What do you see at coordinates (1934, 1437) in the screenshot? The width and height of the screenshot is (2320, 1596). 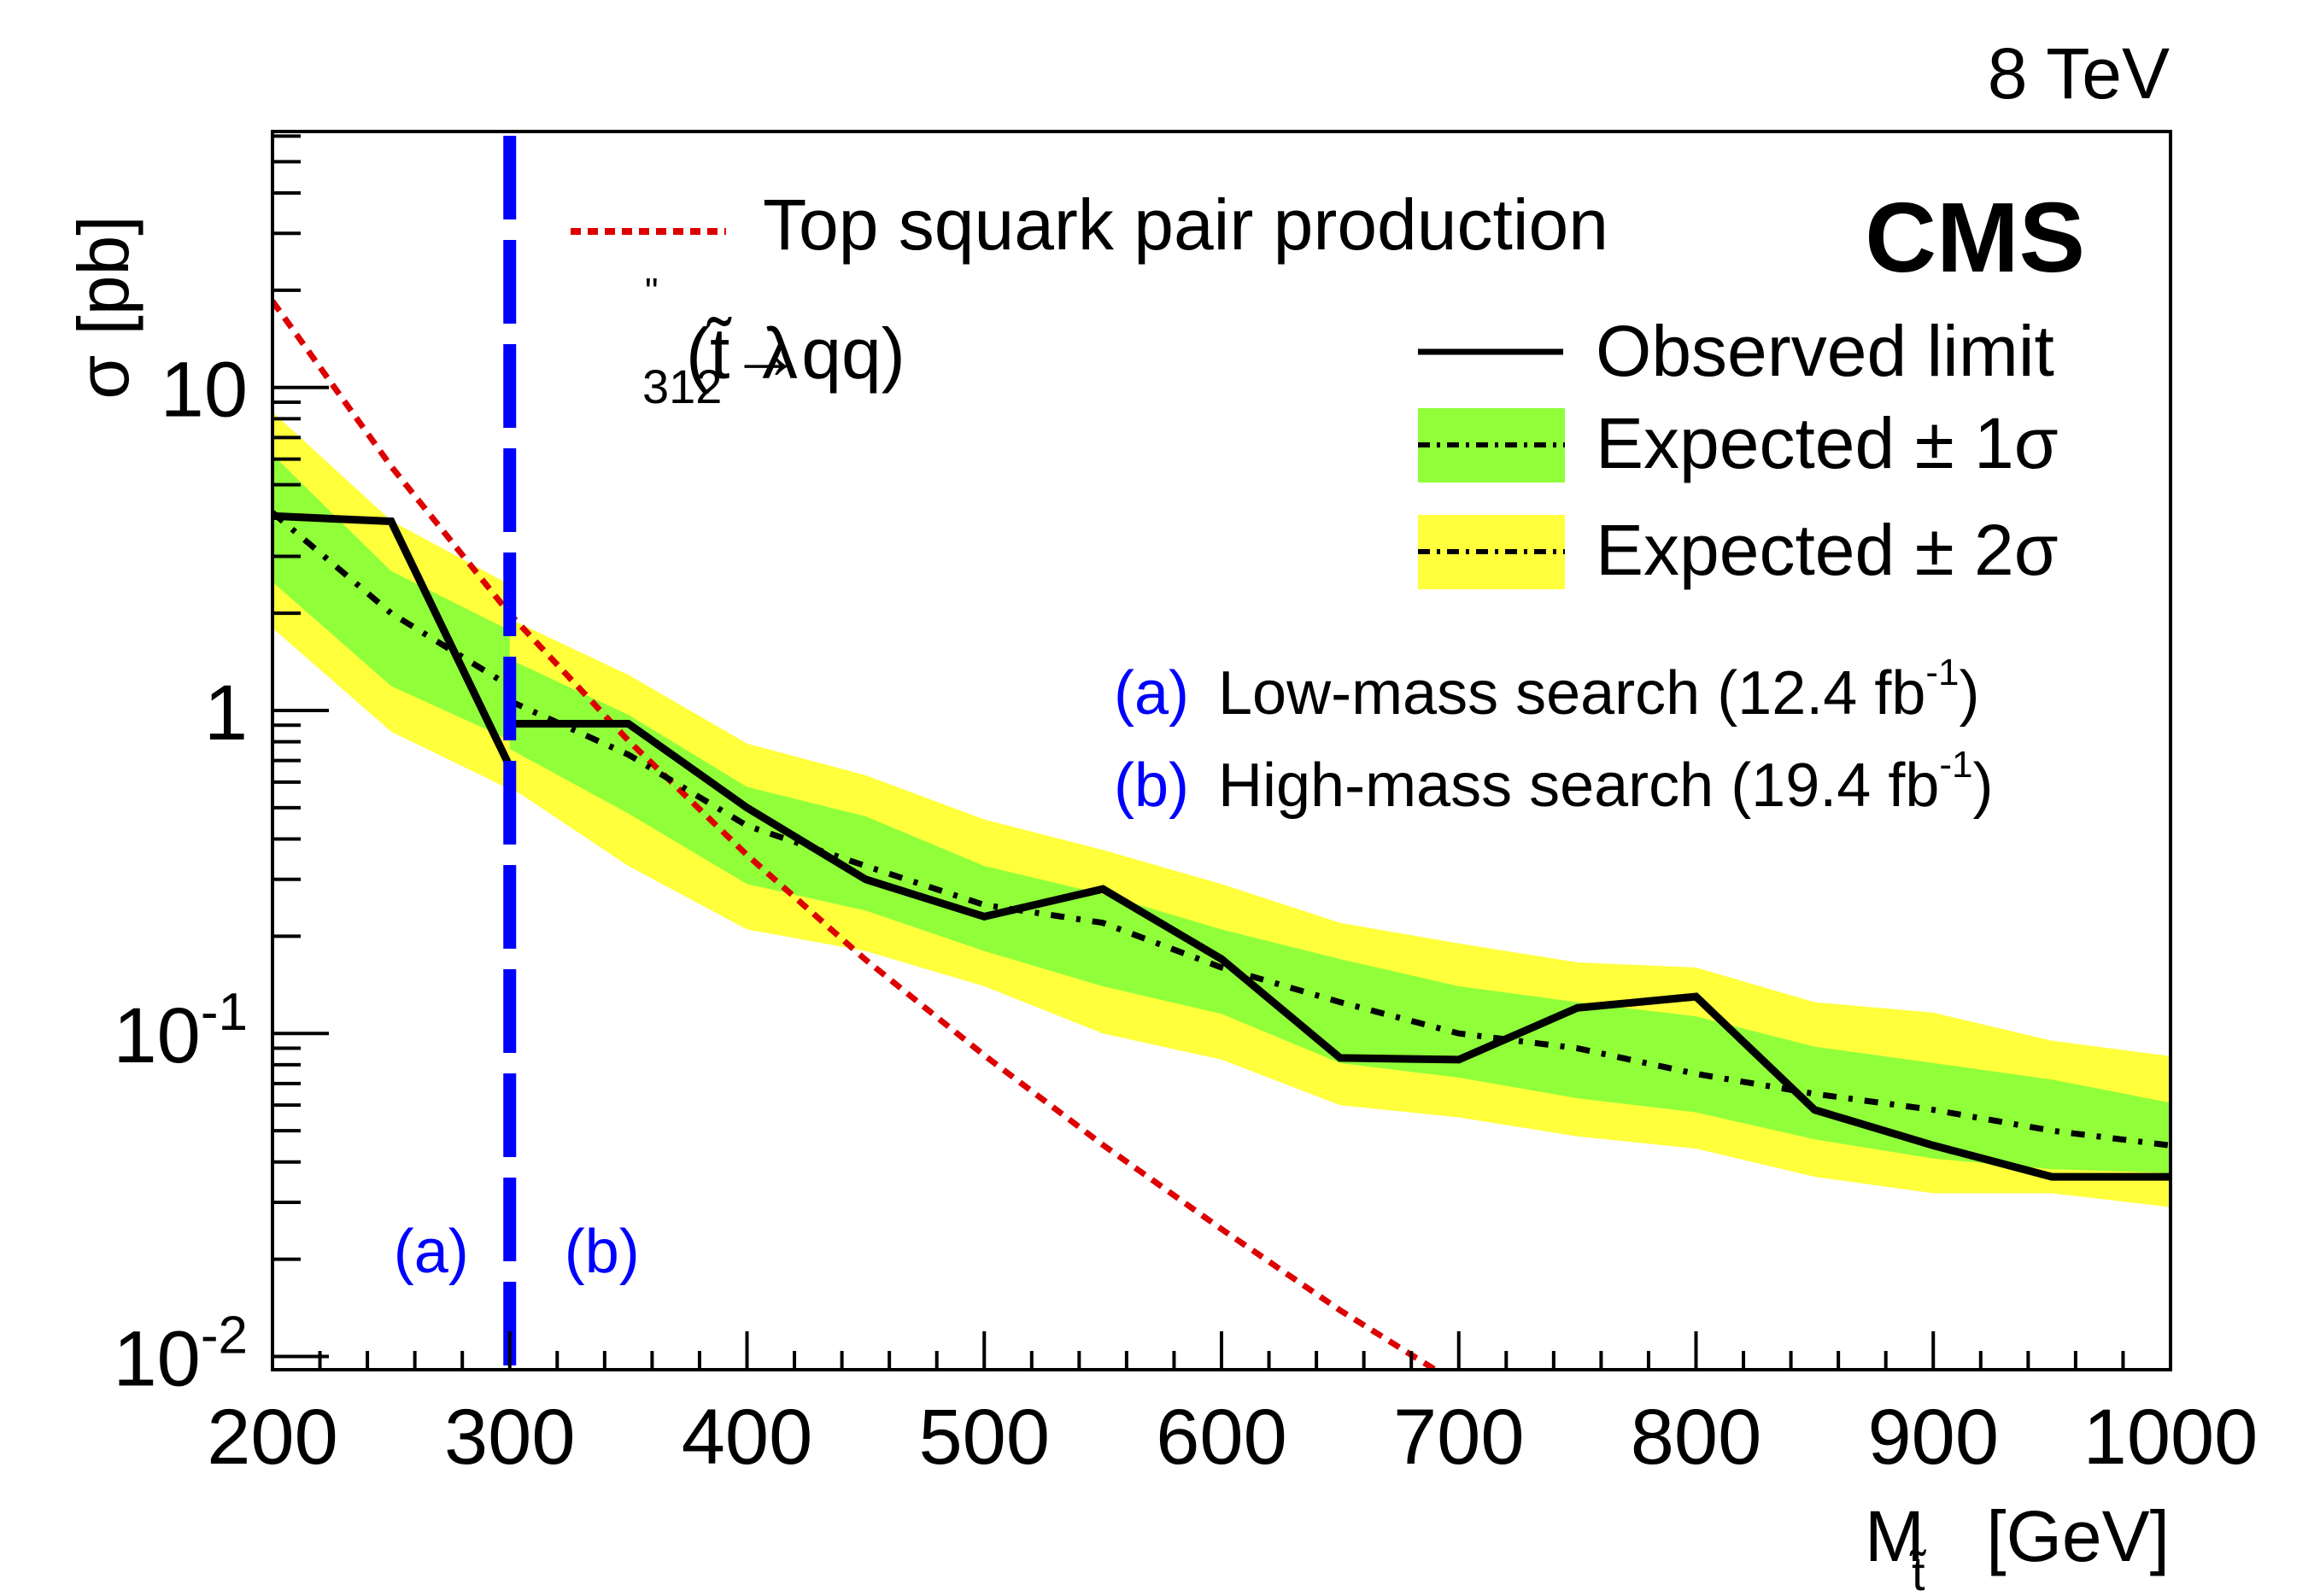 I see `x-tick-label: 900` at bounding box center [1934, 1437].